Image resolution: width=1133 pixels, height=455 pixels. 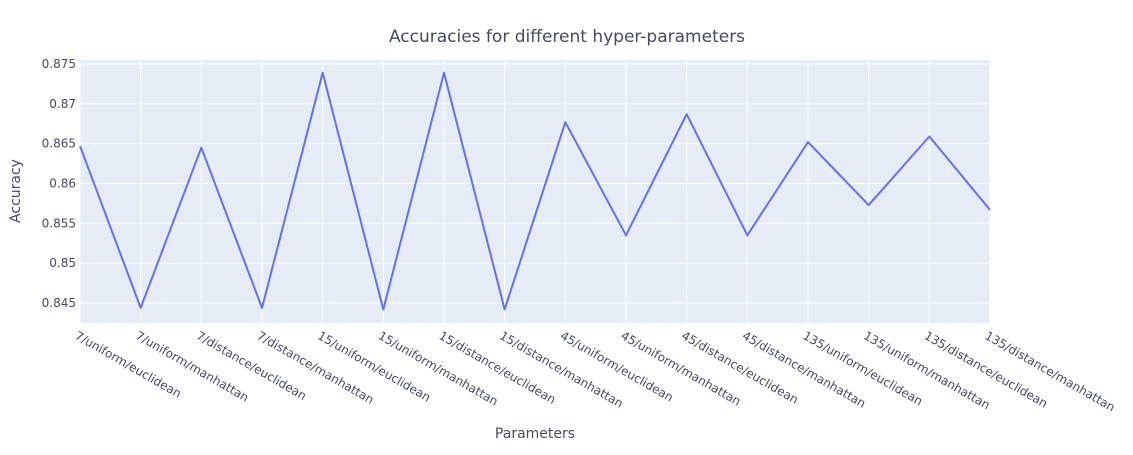 I want to click on x-tick-label: 7/uniform/euclidean, so click(x=128, y=364).